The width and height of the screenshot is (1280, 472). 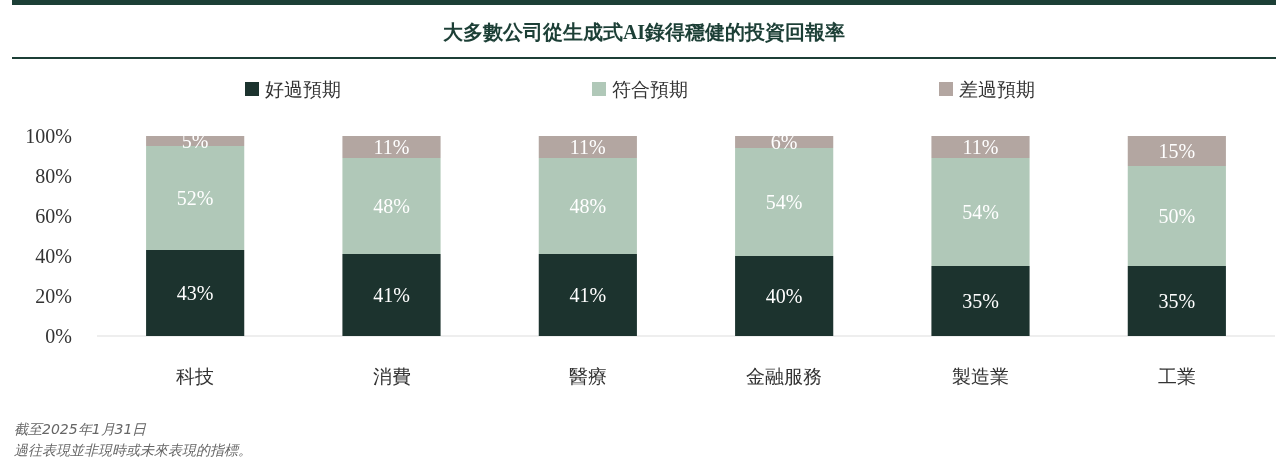 What do you see at coordinates (53, 216) in the screenshot?
I see `y-tick-label: 60%` at bounding box center [53, 216].